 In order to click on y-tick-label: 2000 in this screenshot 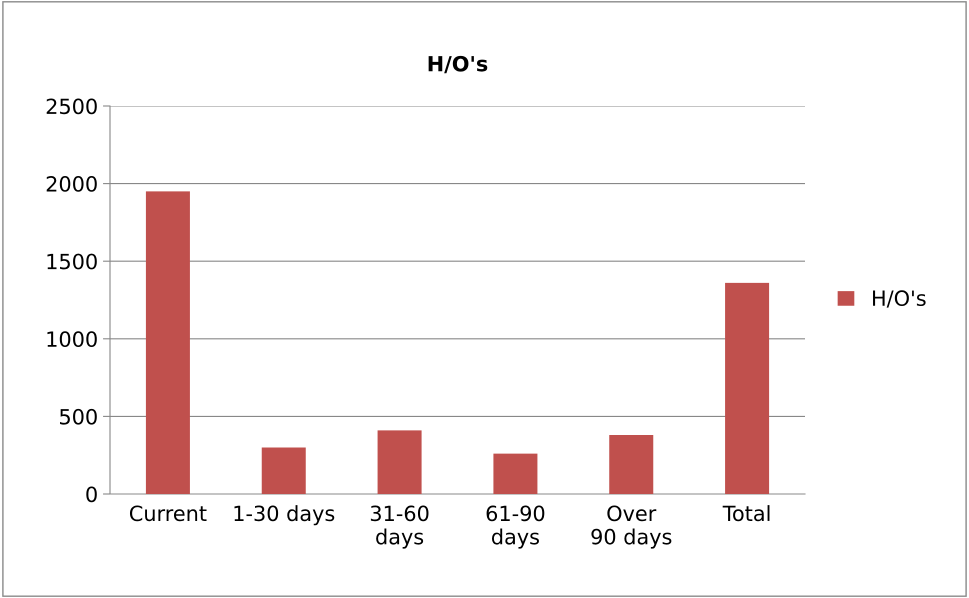, I will do `click(71, 184)`.